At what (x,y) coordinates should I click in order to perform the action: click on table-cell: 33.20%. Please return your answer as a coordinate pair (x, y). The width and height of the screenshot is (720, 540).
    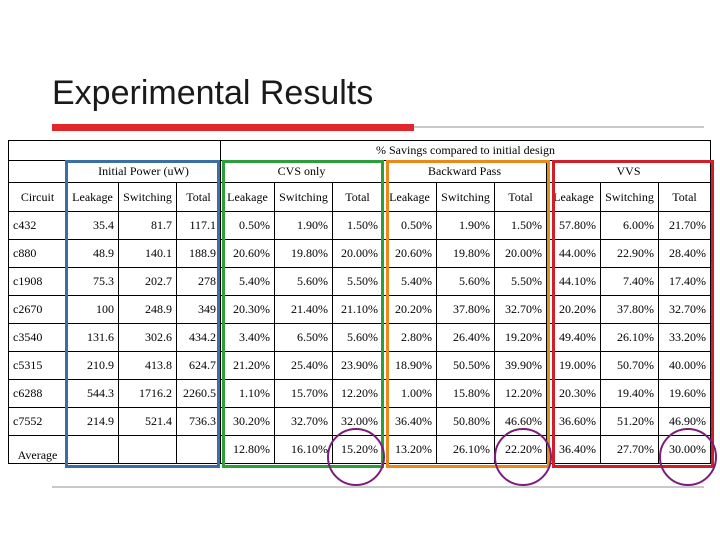
    Looking at the image, I should click on (684, 337).